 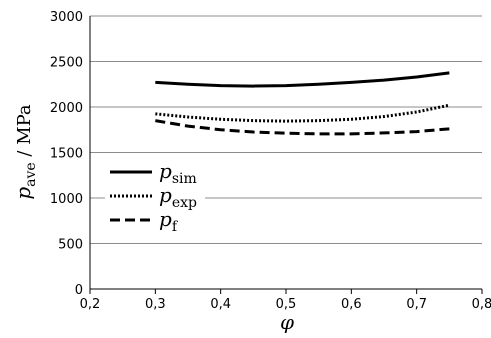 I want to click on y-axis-label-main: p, so click(x=23, y=193).